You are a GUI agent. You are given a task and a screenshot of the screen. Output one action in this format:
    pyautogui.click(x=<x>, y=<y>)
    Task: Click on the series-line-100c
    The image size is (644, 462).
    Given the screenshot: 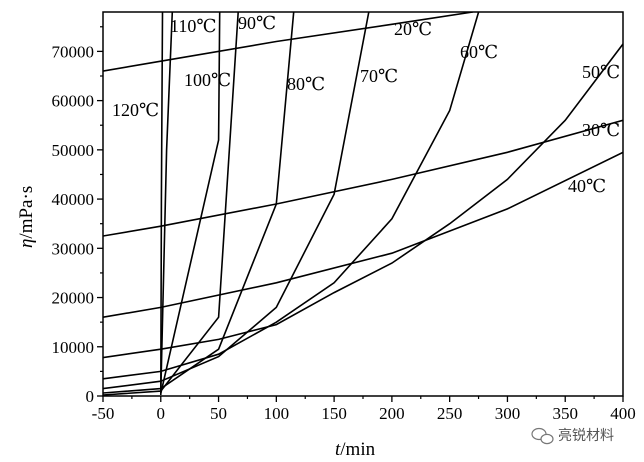 What is the action you would take?
    pyautogui.click(x=190, y=203)
    